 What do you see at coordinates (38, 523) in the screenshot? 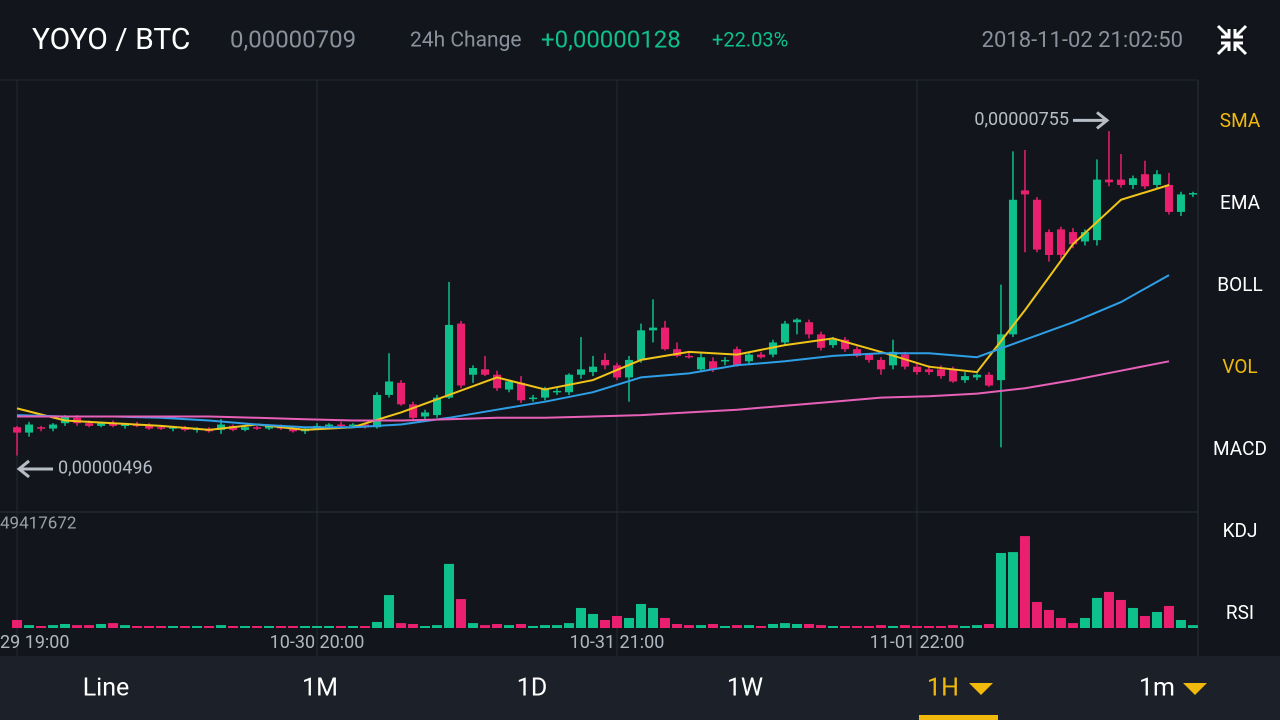
I see `volume-max-label: 49417672` at bounding box center [38, 523].